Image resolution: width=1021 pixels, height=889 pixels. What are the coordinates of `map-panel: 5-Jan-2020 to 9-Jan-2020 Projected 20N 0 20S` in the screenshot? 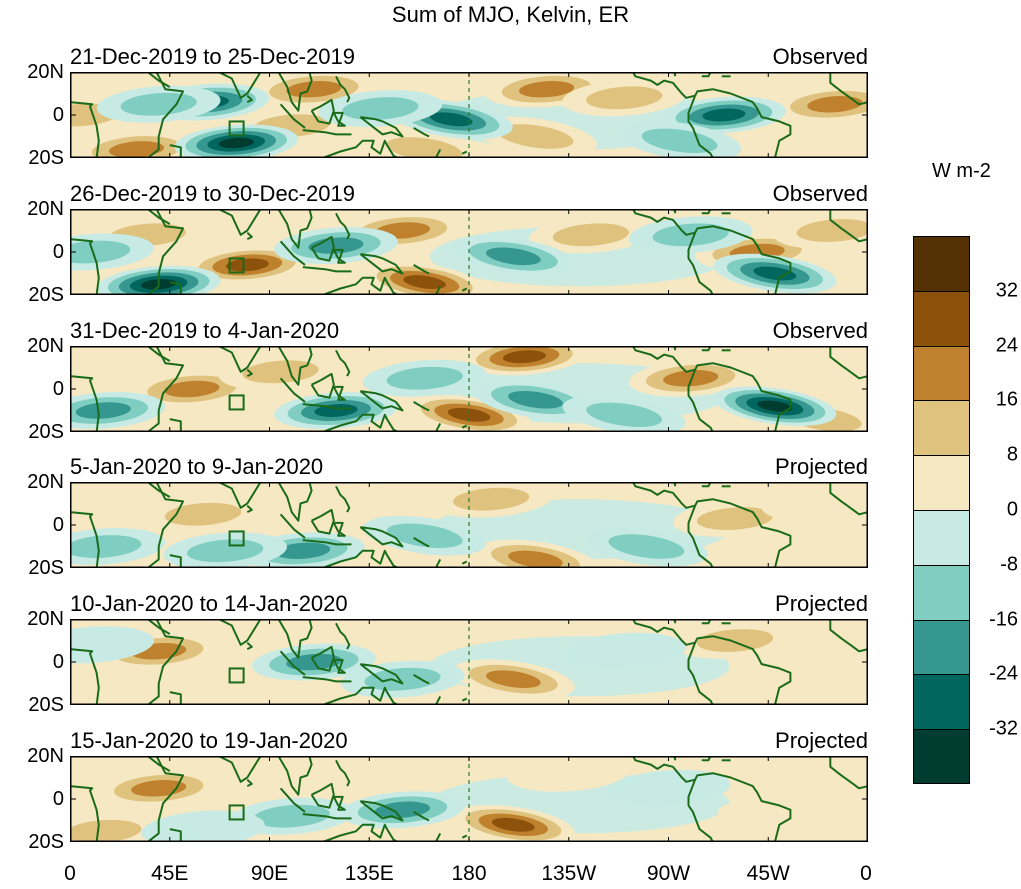 It's located at (447, 516).